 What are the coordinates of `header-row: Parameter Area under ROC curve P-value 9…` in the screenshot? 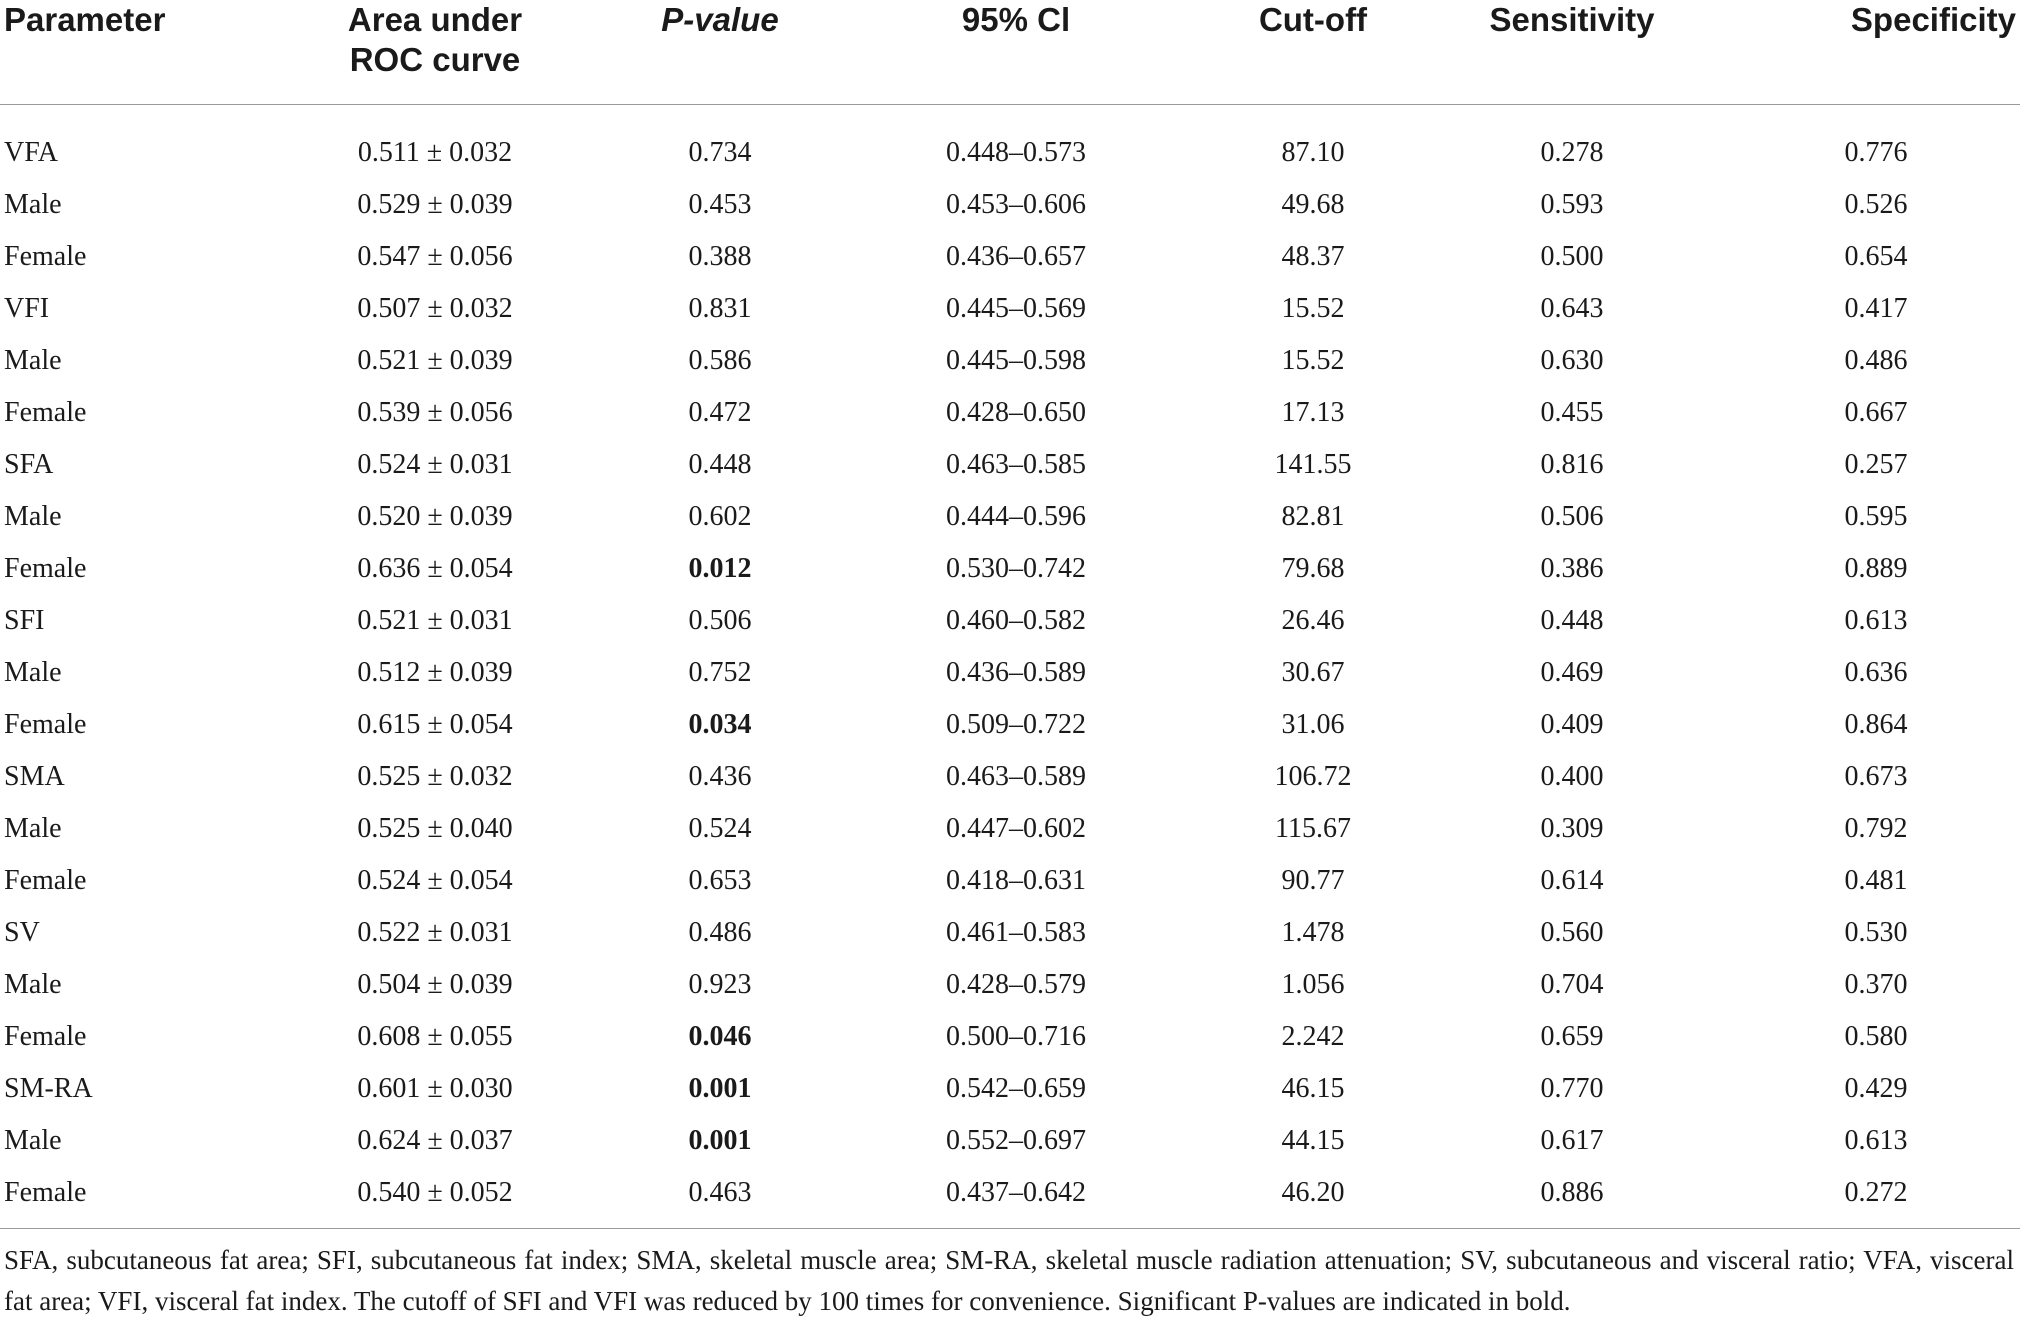 It's located at (1010, 52).